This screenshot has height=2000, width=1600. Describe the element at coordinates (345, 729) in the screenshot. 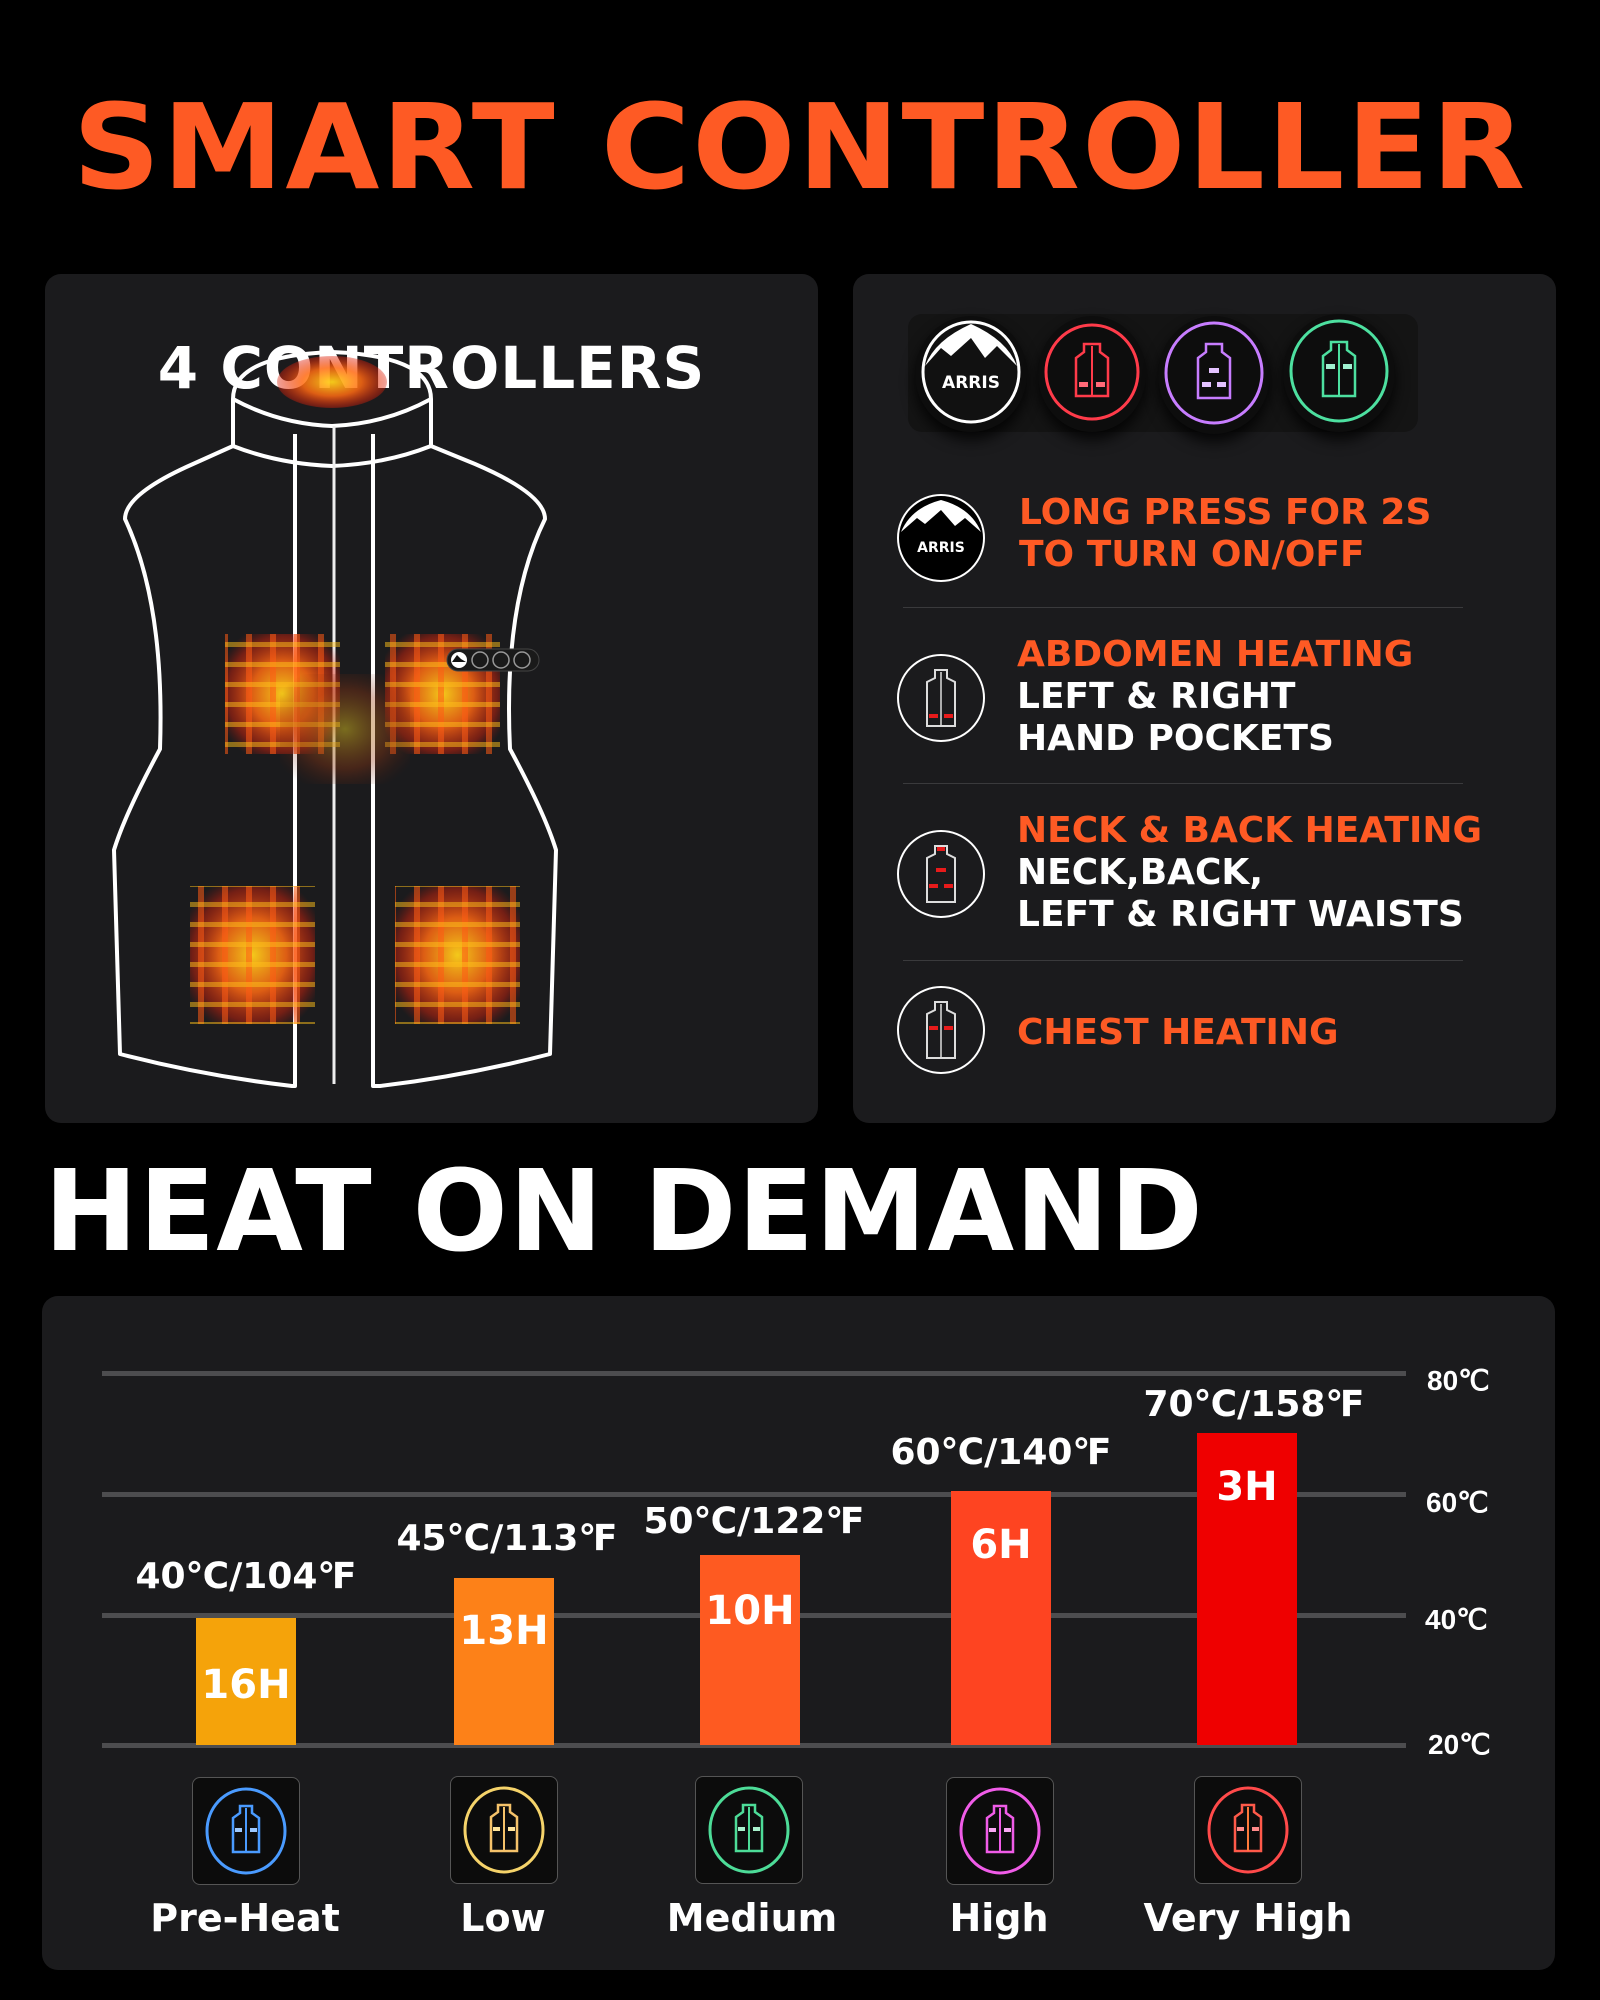

I see `back-heating-zone` at that location.